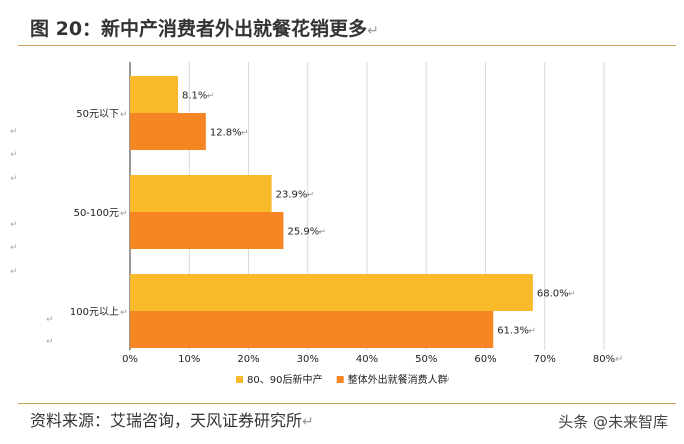 The height and width of the screenshot is (444, 684). What do you see at coordinates (613, 422) in the screenshot?
I see `watermark: 头条 @未来智库` at bounding box center [613, 422].